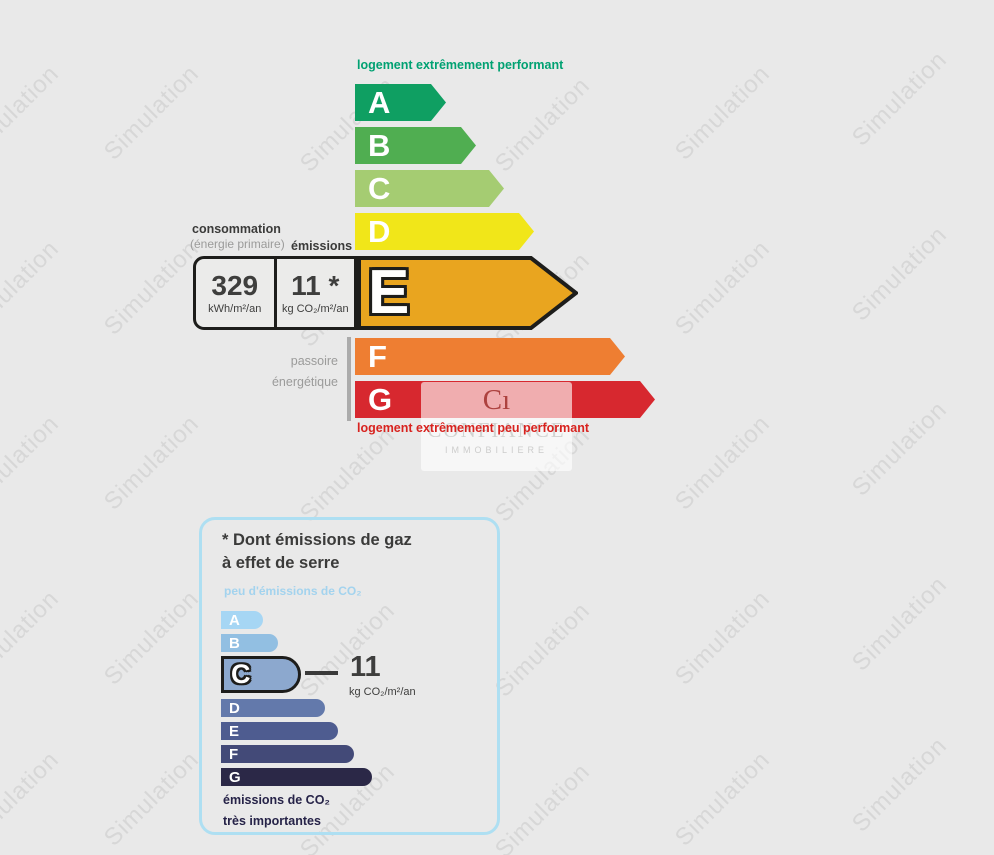 This screenshot has height=855, width=994. What do you see at coordinates (304, 382) in the screenshot?
I see `energy-sieve-label-line2: énergétique` at bounding box center [304, 382].